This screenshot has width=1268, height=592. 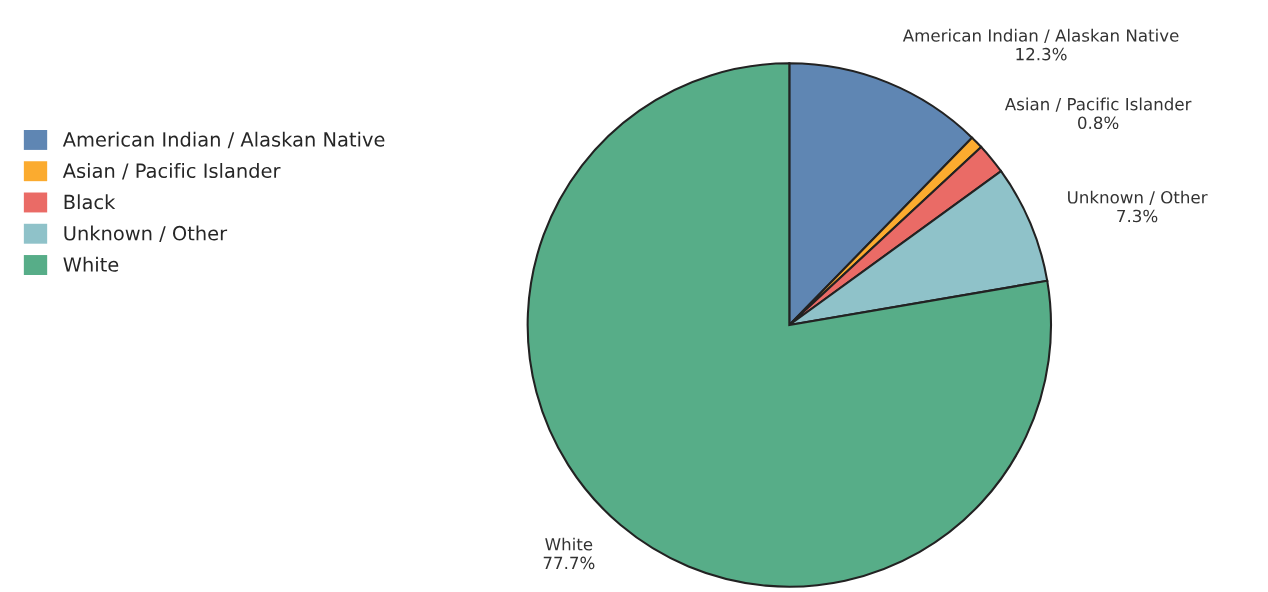 I want to click on data-label: 7.3%, so click(x=1137, y=216).